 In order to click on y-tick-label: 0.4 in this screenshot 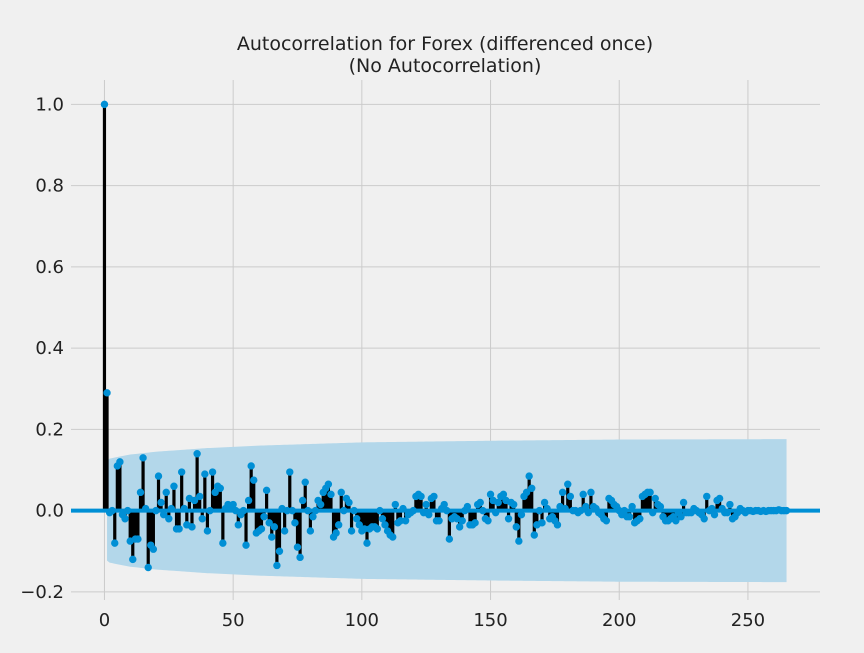, I will do `click(49, 348)`.